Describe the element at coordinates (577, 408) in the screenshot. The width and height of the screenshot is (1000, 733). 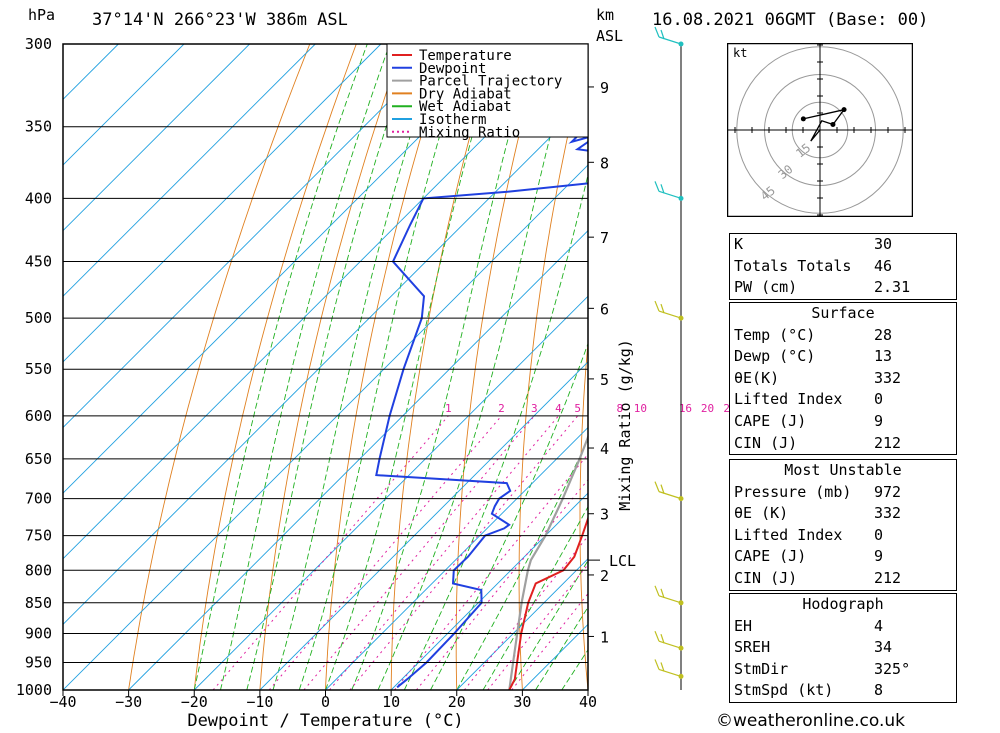
I see `mixing-ratio-label: 5` at that location.